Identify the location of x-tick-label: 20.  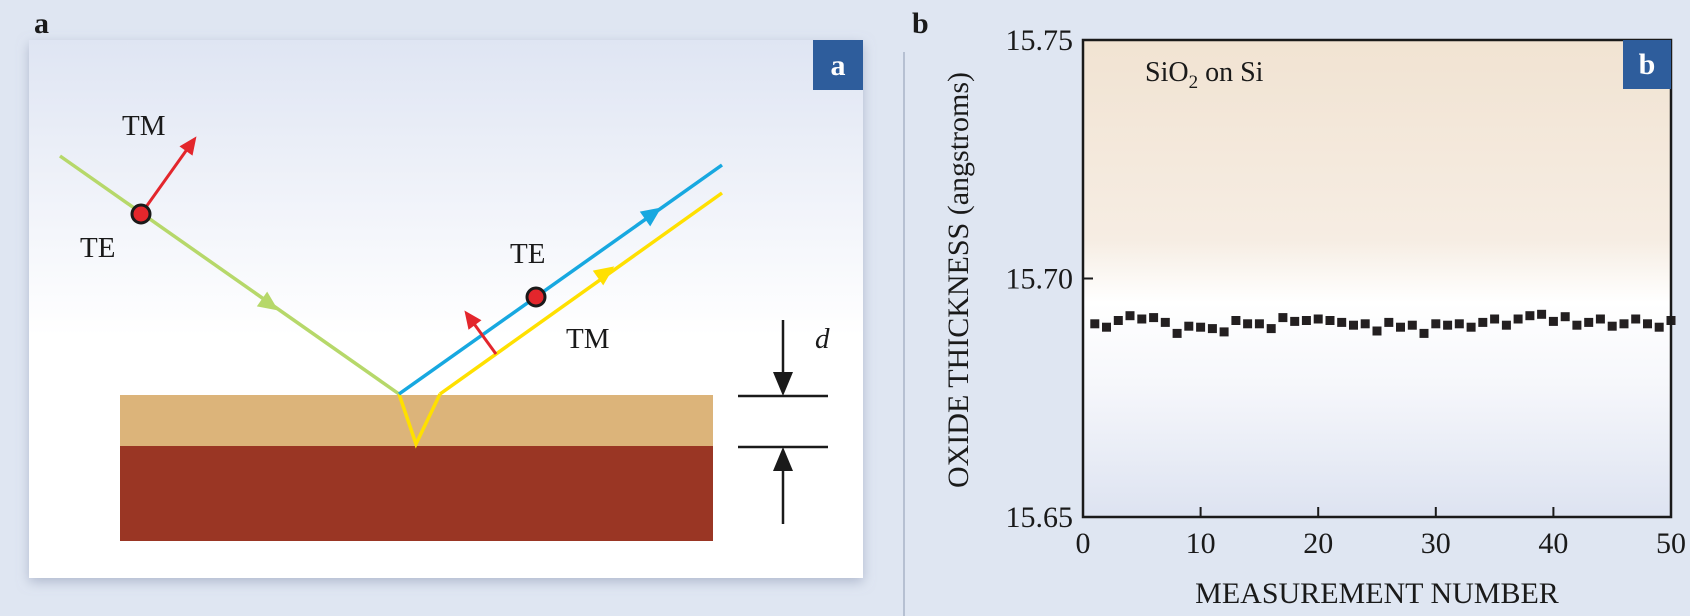
(1318, 543).